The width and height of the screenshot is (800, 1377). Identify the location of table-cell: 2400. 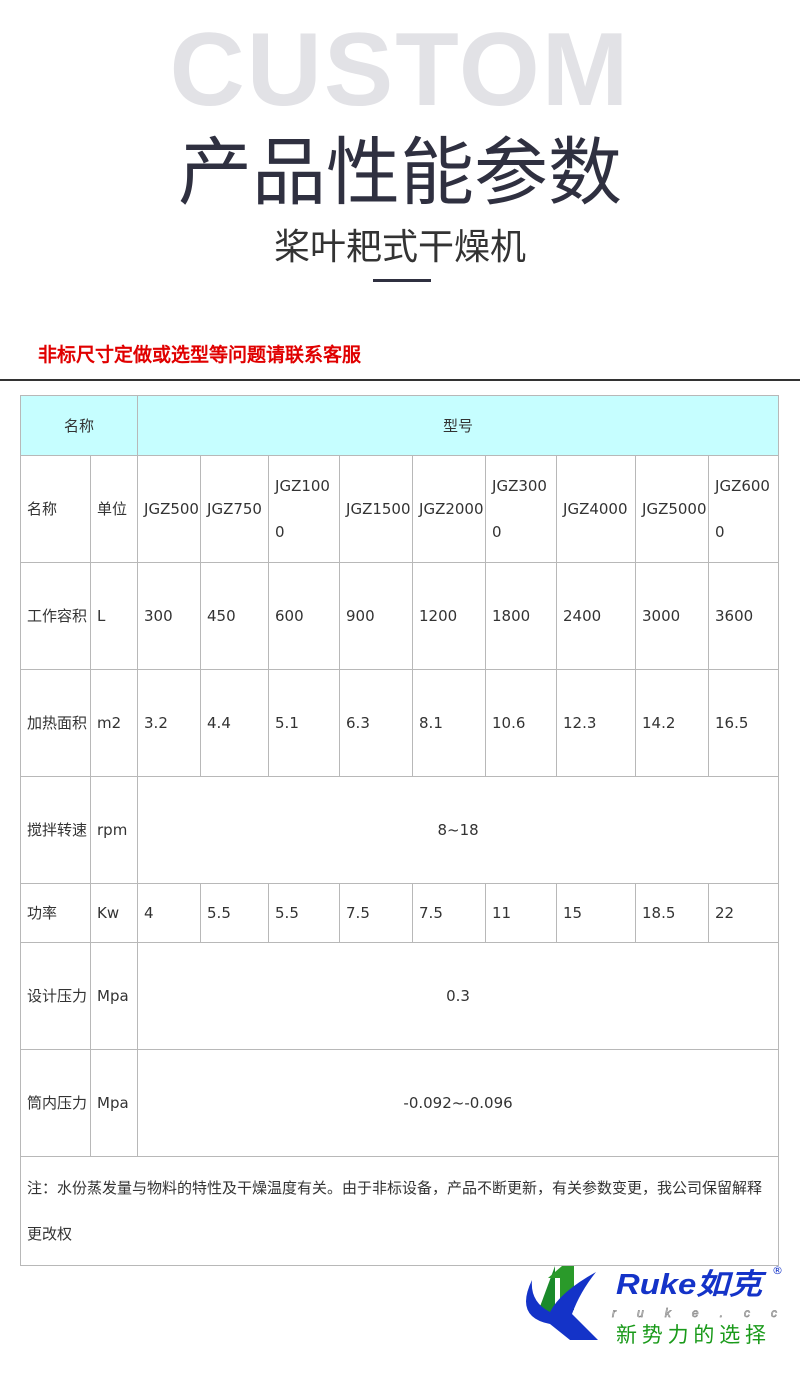
(596, 616).